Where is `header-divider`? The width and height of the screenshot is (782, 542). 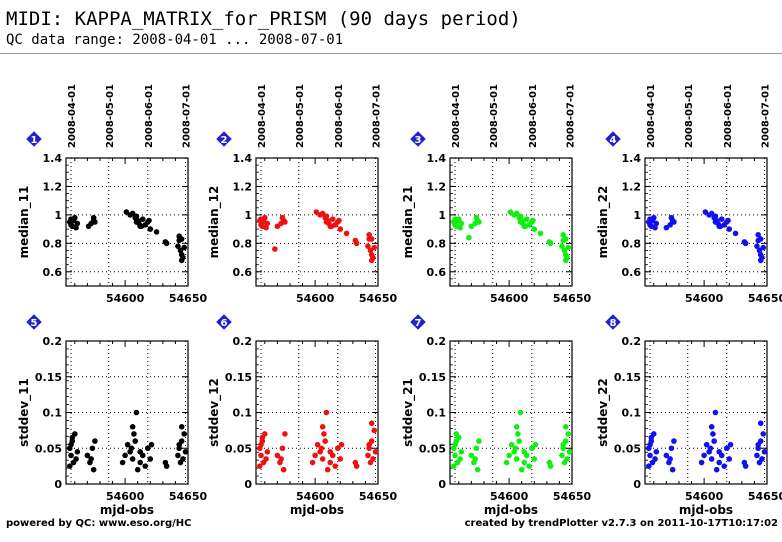
header-divider is located at coordinates (391, 53).